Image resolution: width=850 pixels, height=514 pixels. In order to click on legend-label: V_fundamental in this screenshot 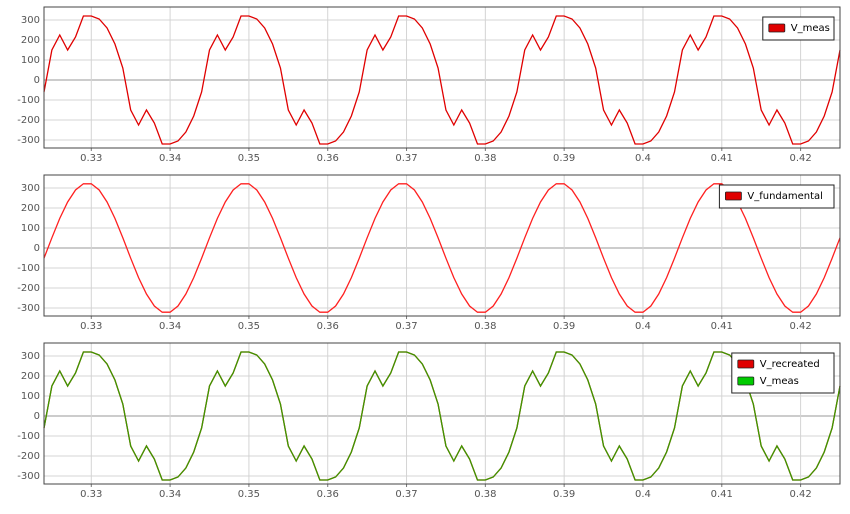, I will do `click(785, 196)`.